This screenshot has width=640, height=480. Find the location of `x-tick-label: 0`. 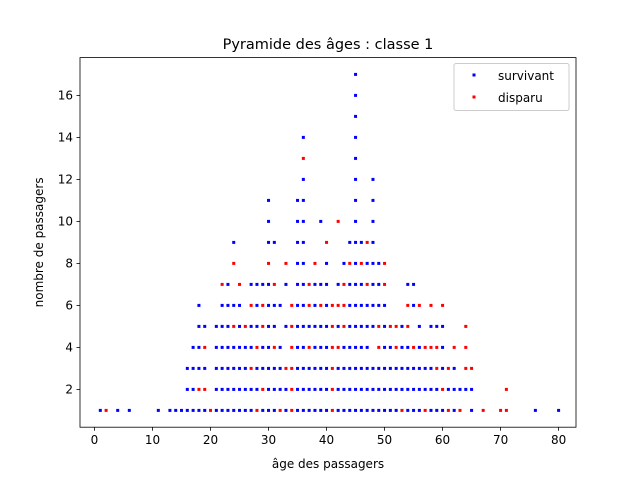

x-tick-label: 0 is located at coordinates (95, 440).